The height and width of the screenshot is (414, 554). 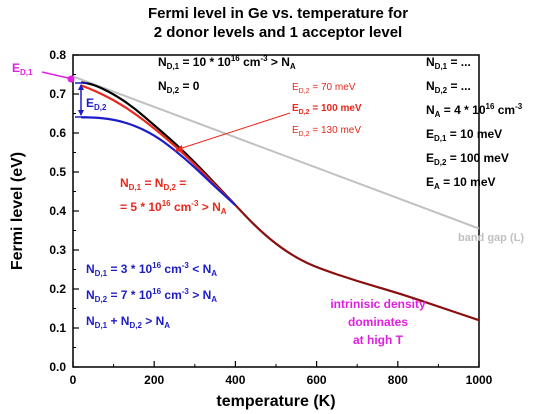 What do you see at coordinates (479, 380) in the screenshot?
I see `x-tick-label: 1000` at bounding box center [479, 380].